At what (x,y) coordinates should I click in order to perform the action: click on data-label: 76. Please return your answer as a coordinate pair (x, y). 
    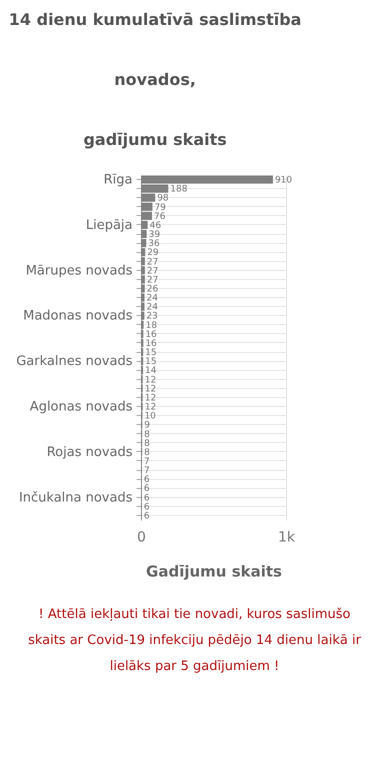
    Looking at the image, I should click on (160, 217).